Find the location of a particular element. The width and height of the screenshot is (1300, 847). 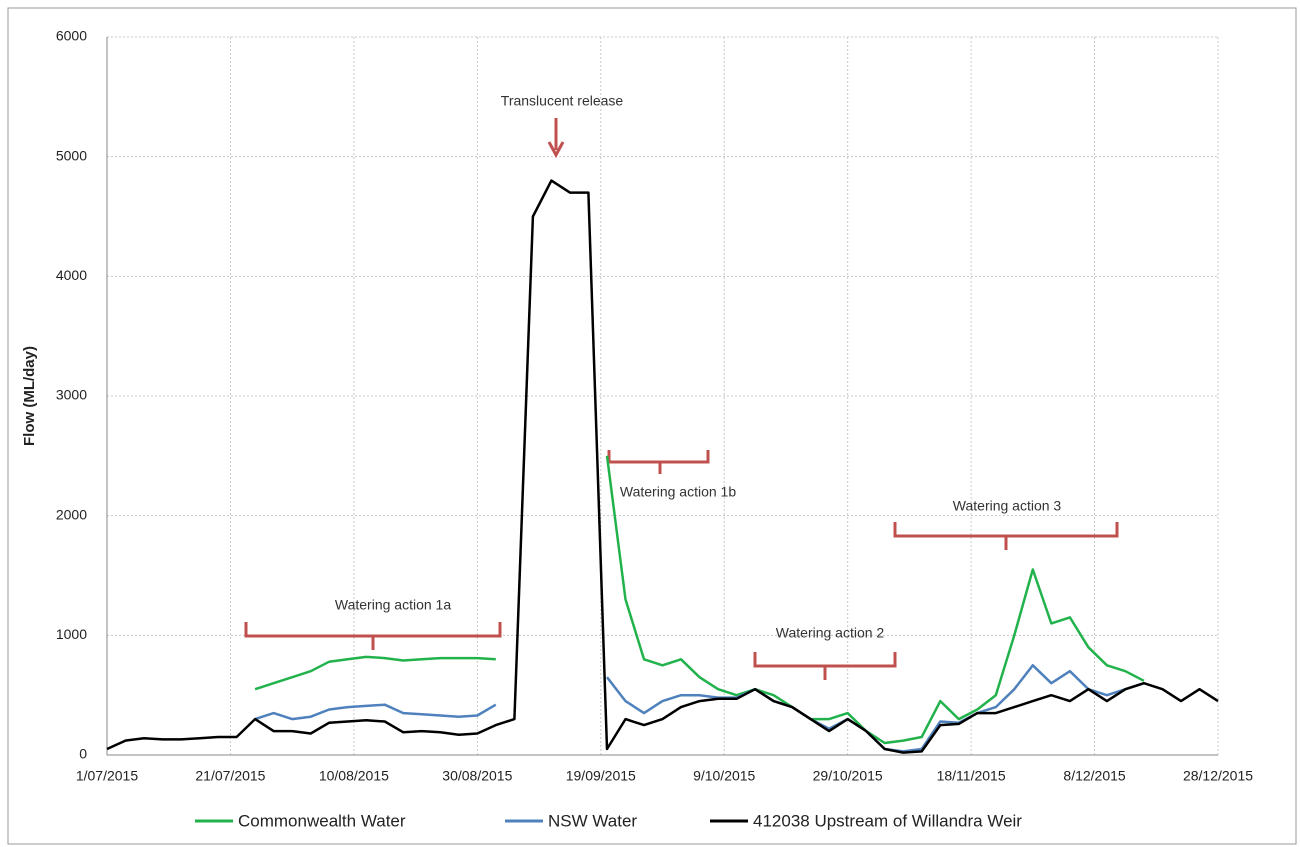

legend-label: NSW Water is located at coordinates (592, 820).